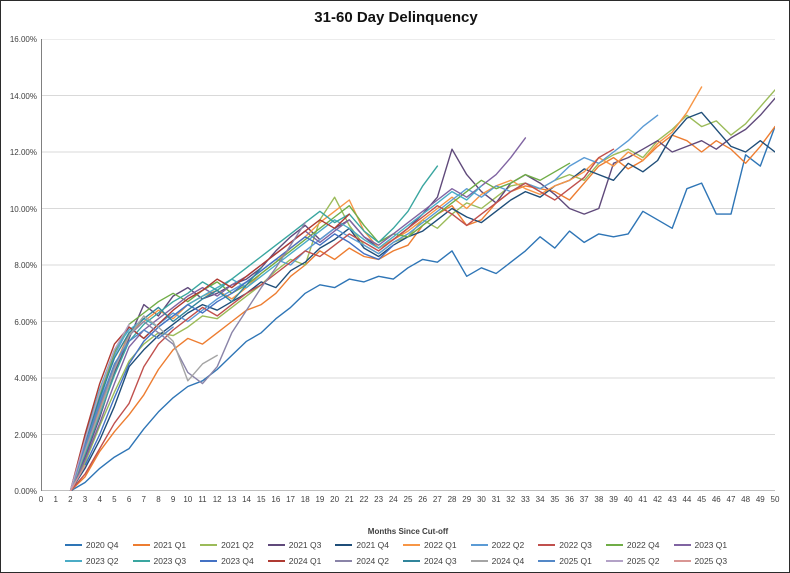 The height and width of the screenshot is (573, 790). Describe the element at coordinates (23, 39) in the screenshot. I see `y-tick-label: 16.00%` at that location.